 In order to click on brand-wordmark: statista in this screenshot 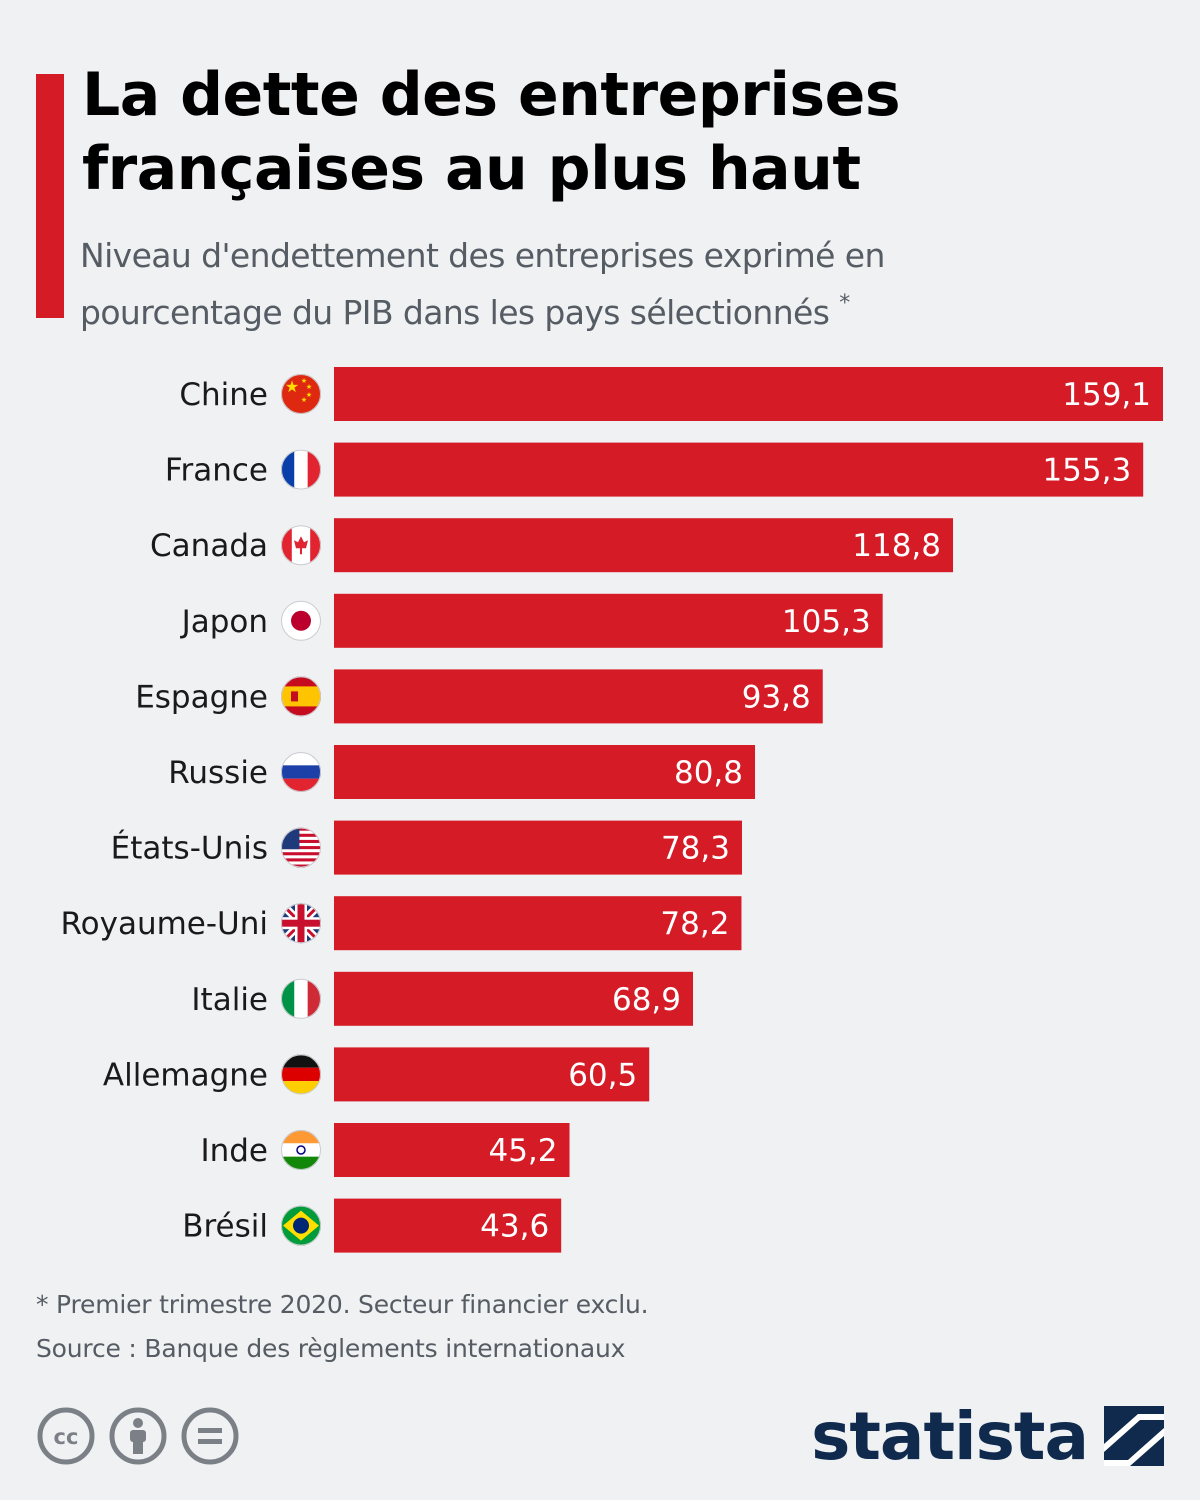, I will do `click(950, 1436)`.